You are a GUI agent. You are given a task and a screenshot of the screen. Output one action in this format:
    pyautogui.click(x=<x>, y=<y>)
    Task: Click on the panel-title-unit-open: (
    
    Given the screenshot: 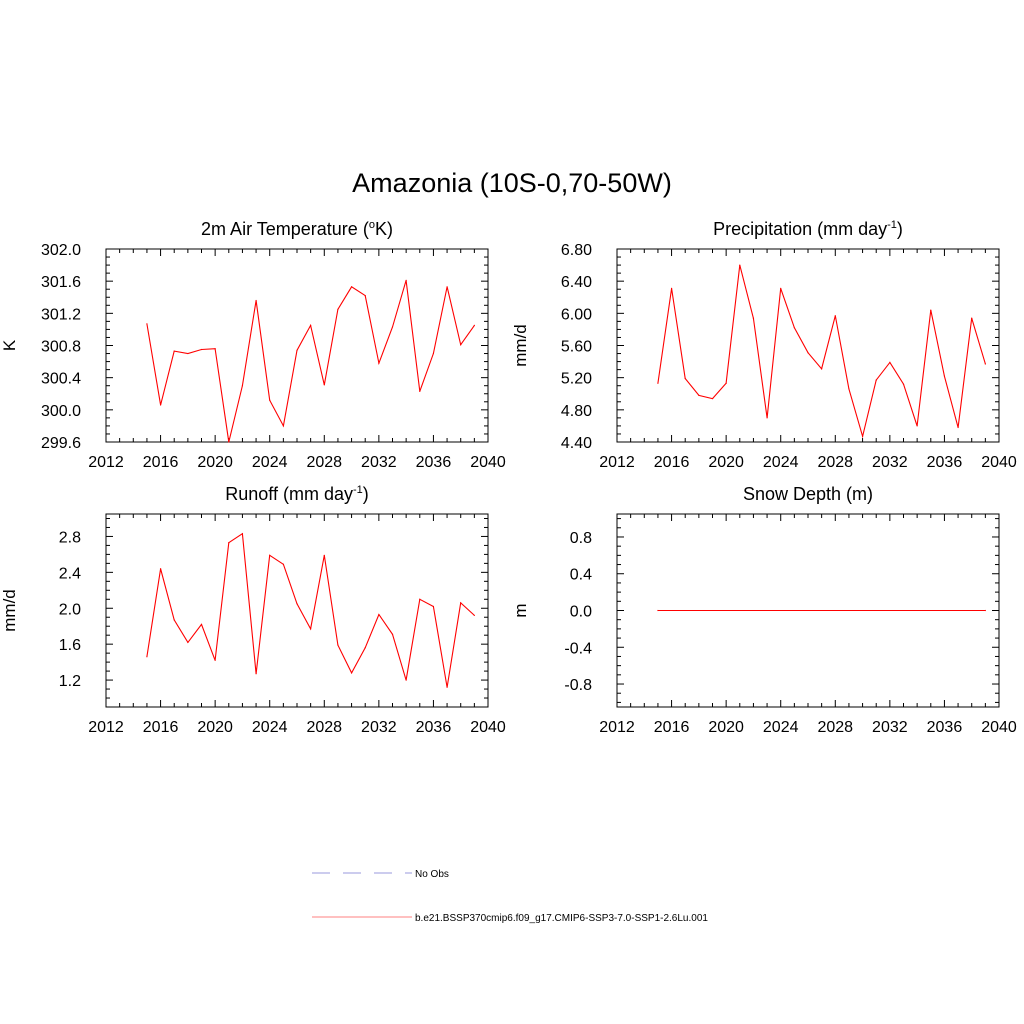 What is the action you would take?
    pyautogui.click(x=365, y=229)
    